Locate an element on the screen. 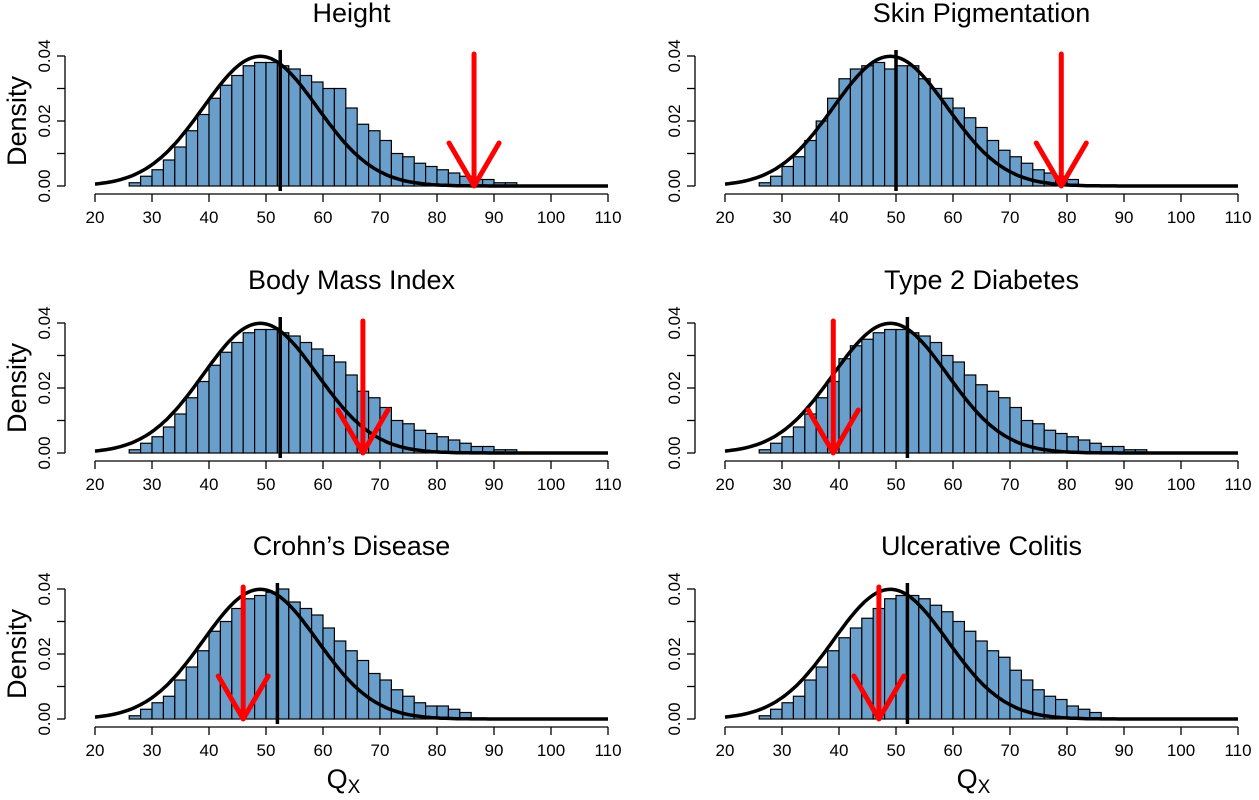 This screenshot has height=800, width=1259. panel-title: Type 2 Diabetes is located at coordinates (981, 280).